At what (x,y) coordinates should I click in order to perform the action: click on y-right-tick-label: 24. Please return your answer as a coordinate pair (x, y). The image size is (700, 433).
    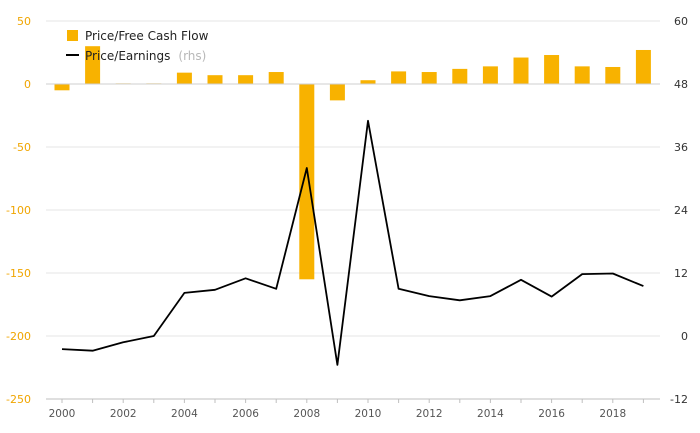
    Looking at the image, I should click on (681, 210).